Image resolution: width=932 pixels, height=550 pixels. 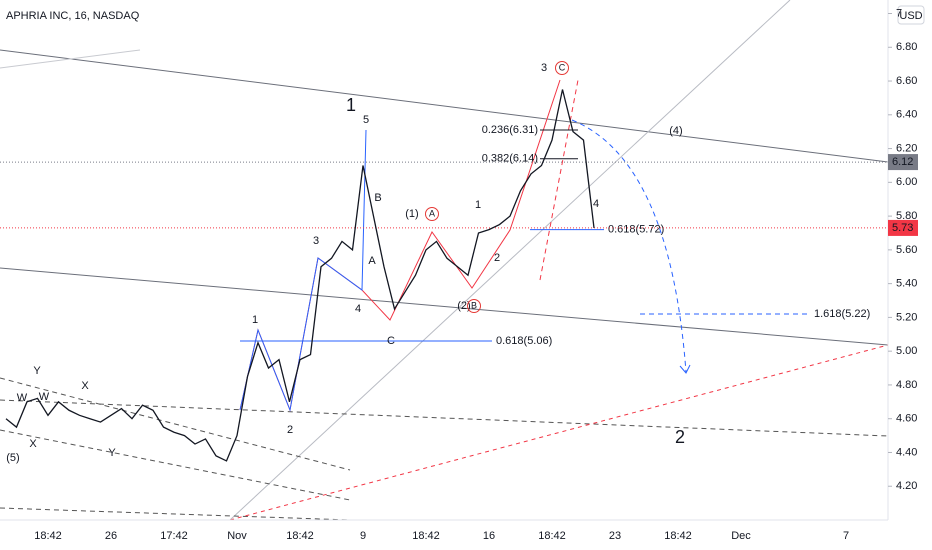 I want to click on y-tick-label: 5.00, so click(x=906, y=351).